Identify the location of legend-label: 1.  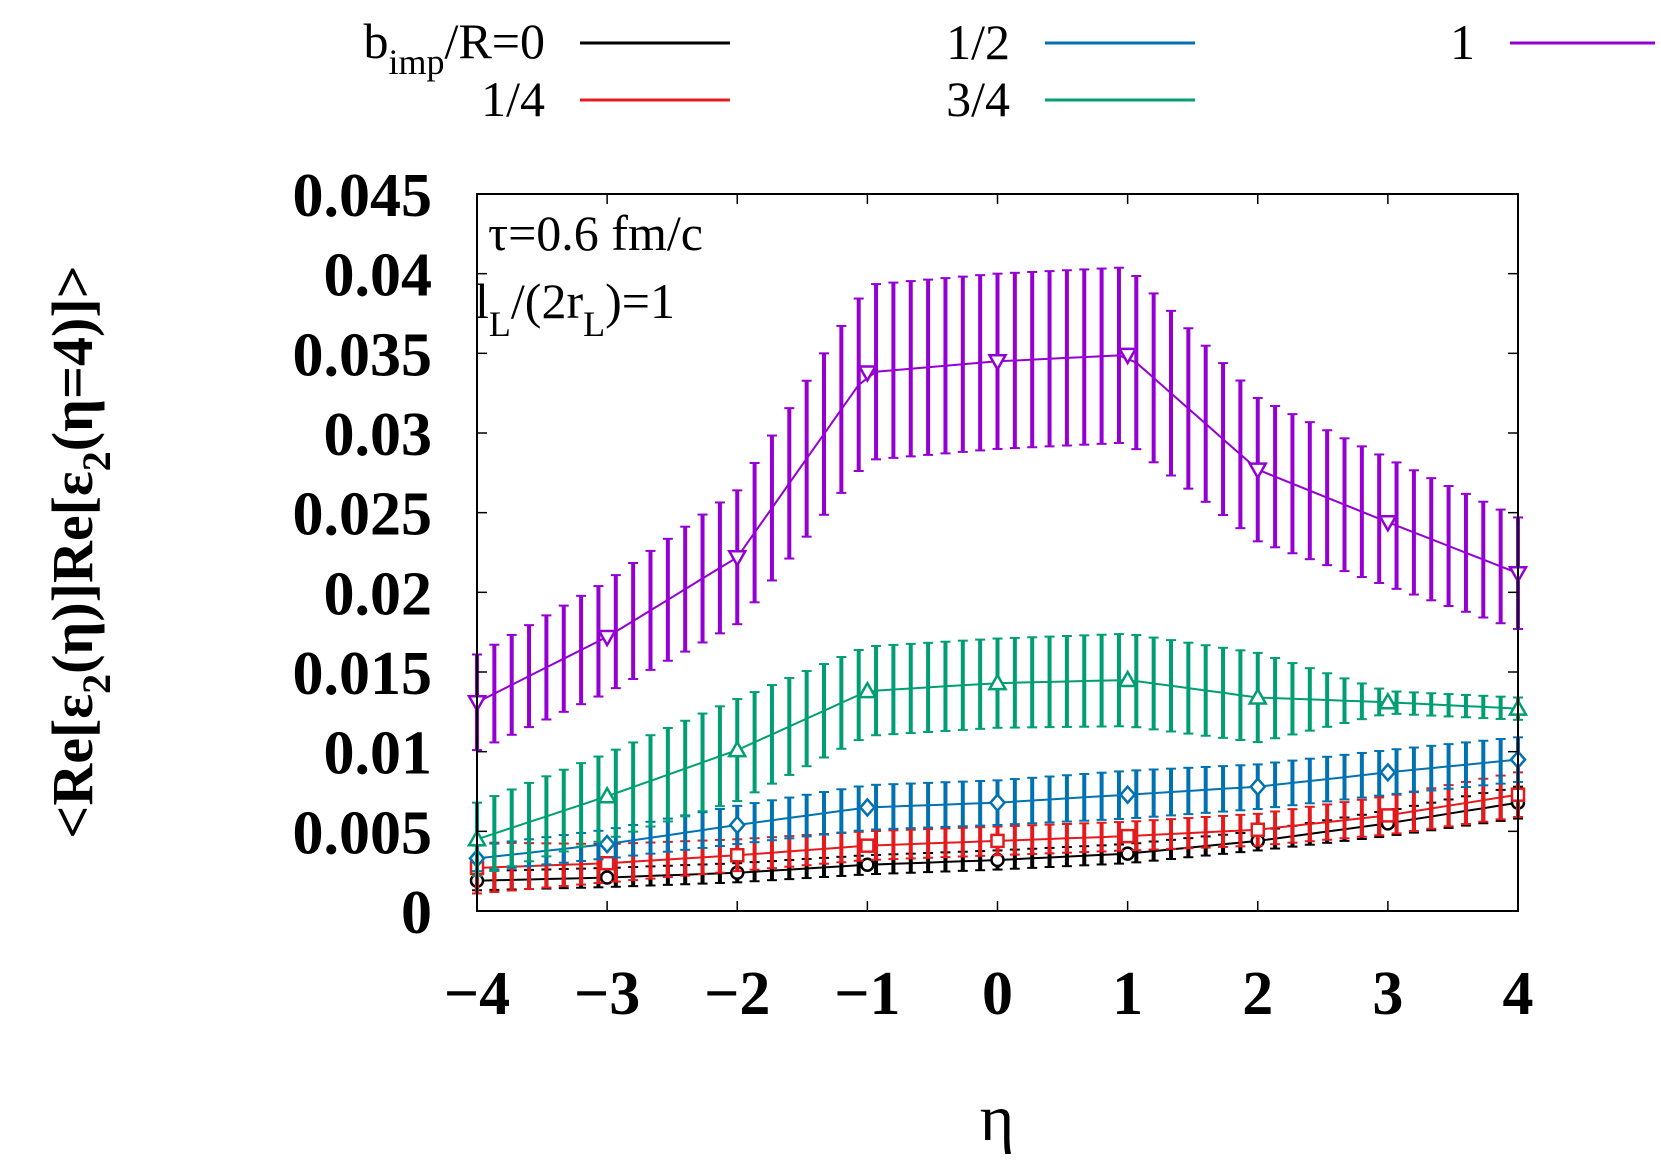
(1462, 42).